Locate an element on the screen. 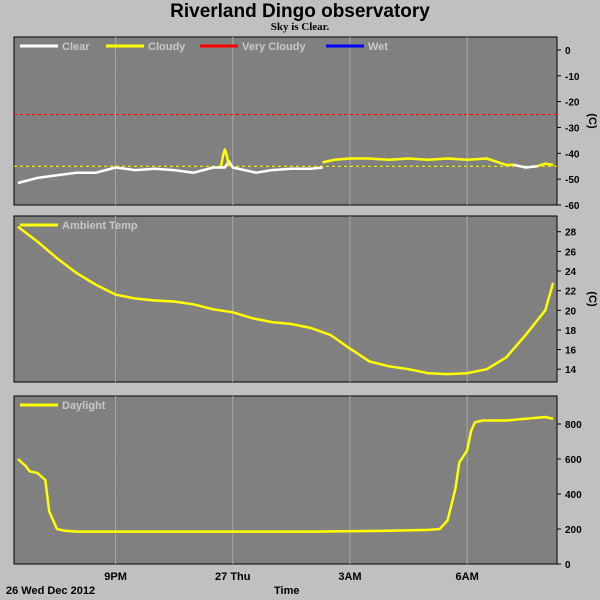  y-tick-label: -20 is located at coordinates (572, 103).